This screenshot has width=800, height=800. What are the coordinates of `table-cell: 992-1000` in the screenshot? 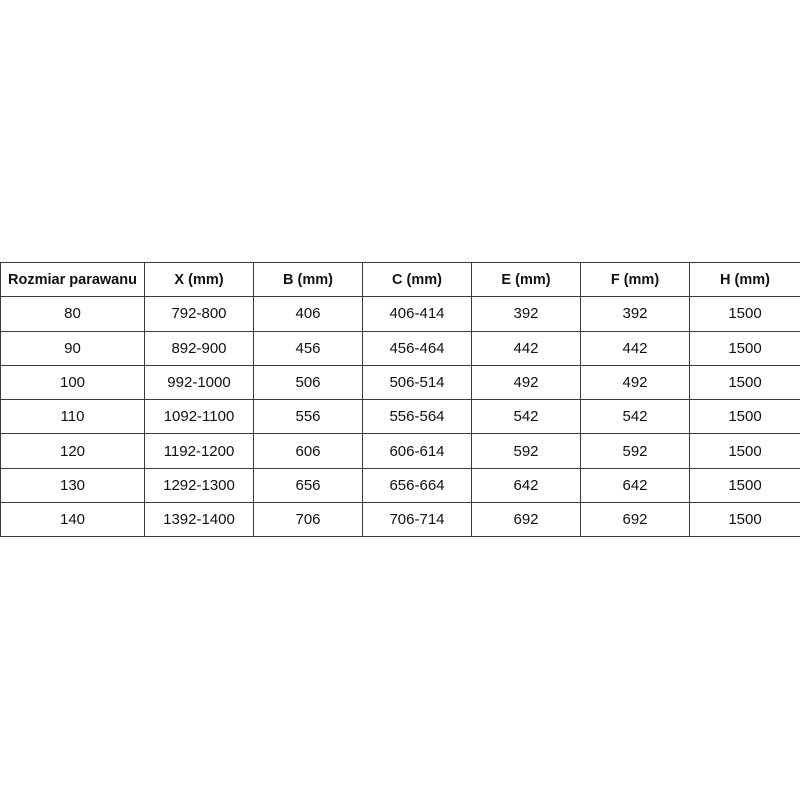 It's located at (199, 382).